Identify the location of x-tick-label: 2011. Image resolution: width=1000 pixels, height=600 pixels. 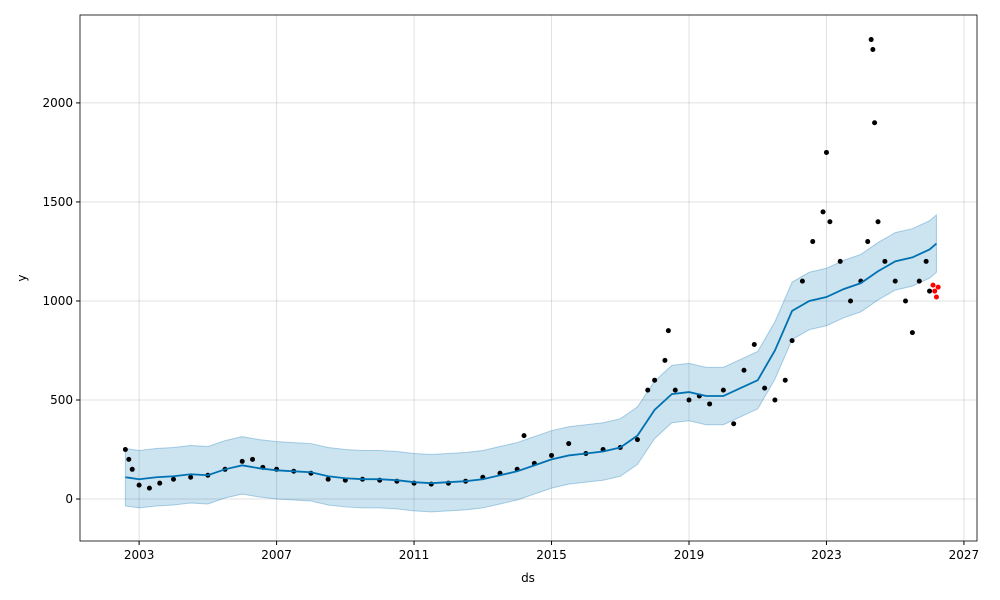
(414, 555).